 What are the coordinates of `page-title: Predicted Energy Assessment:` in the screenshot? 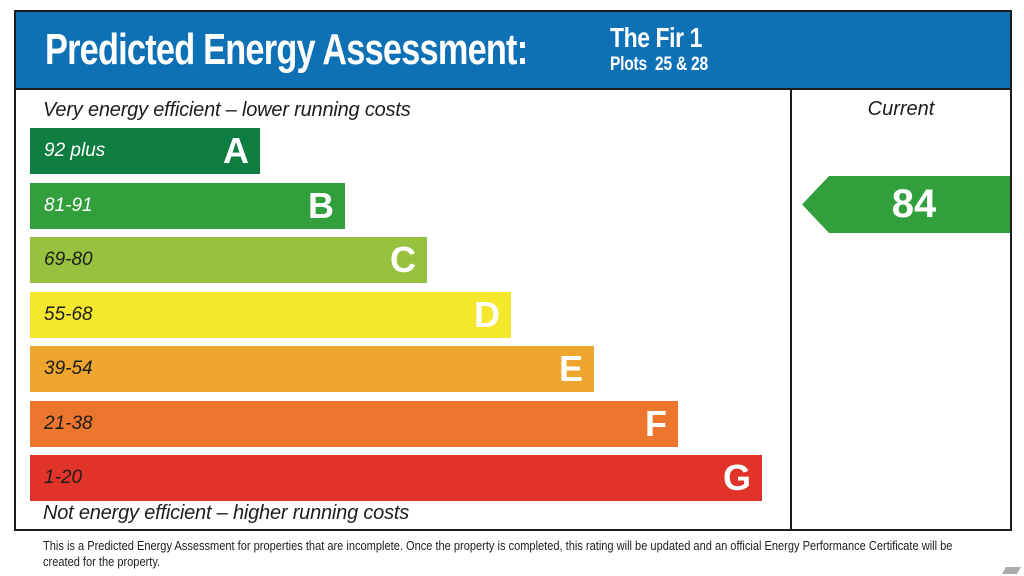 It's located at (354, 50).